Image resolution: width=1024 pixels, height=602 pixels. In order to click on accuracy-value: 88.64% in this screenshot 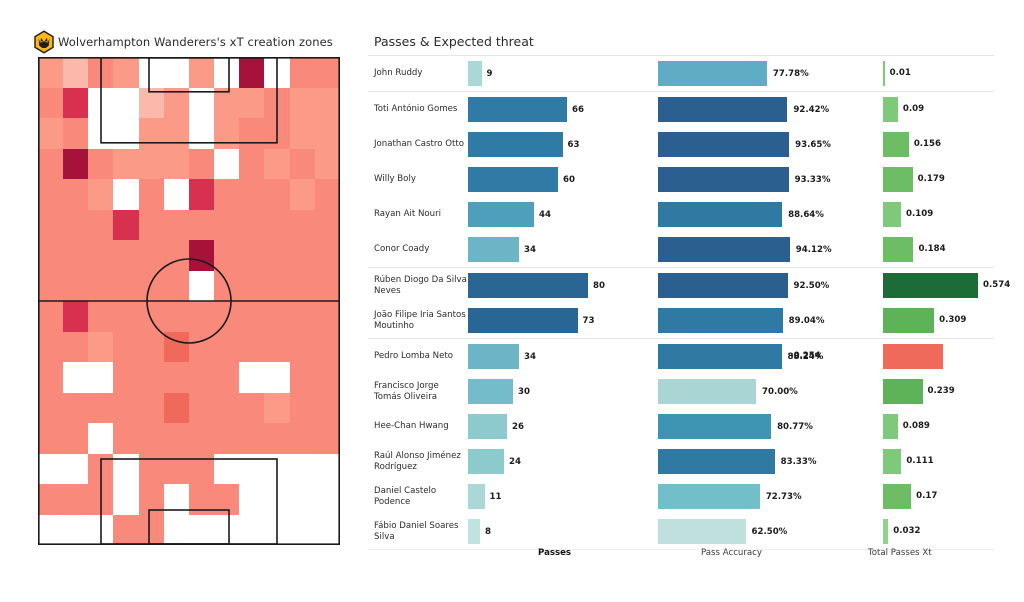, I will do `click(806, 214)`.